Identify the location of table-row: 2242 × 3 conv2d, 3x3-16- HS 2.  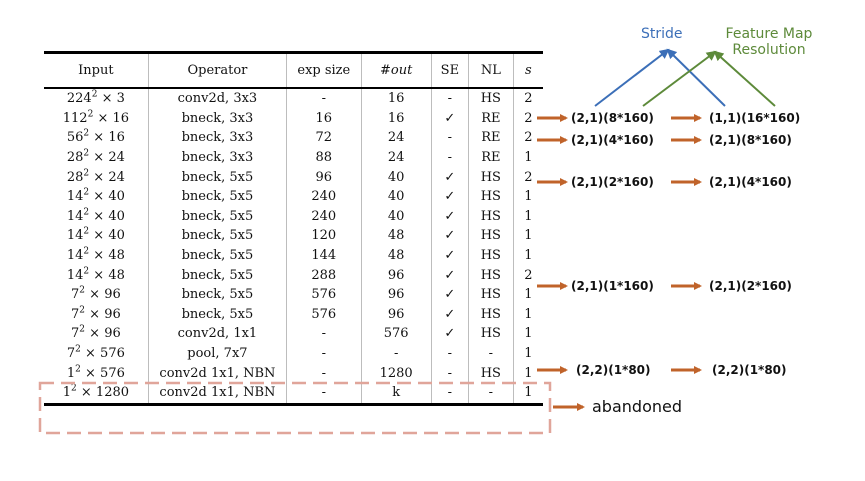
(293, 98).